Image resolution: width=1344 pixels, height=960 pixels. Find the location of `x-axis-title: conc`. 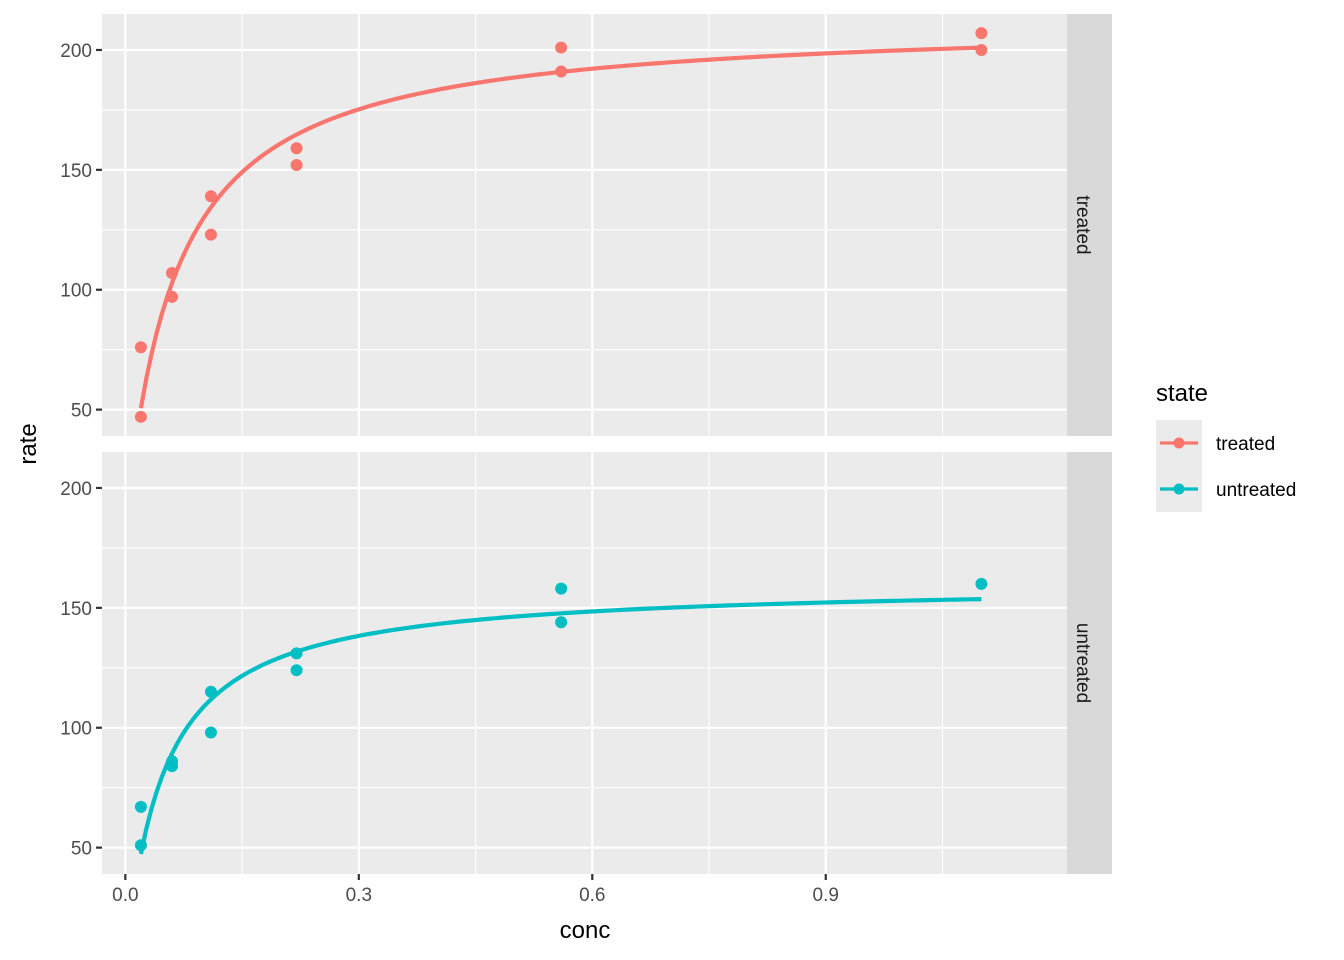

x-axis-title: conc is located at coordinates (585, 930).